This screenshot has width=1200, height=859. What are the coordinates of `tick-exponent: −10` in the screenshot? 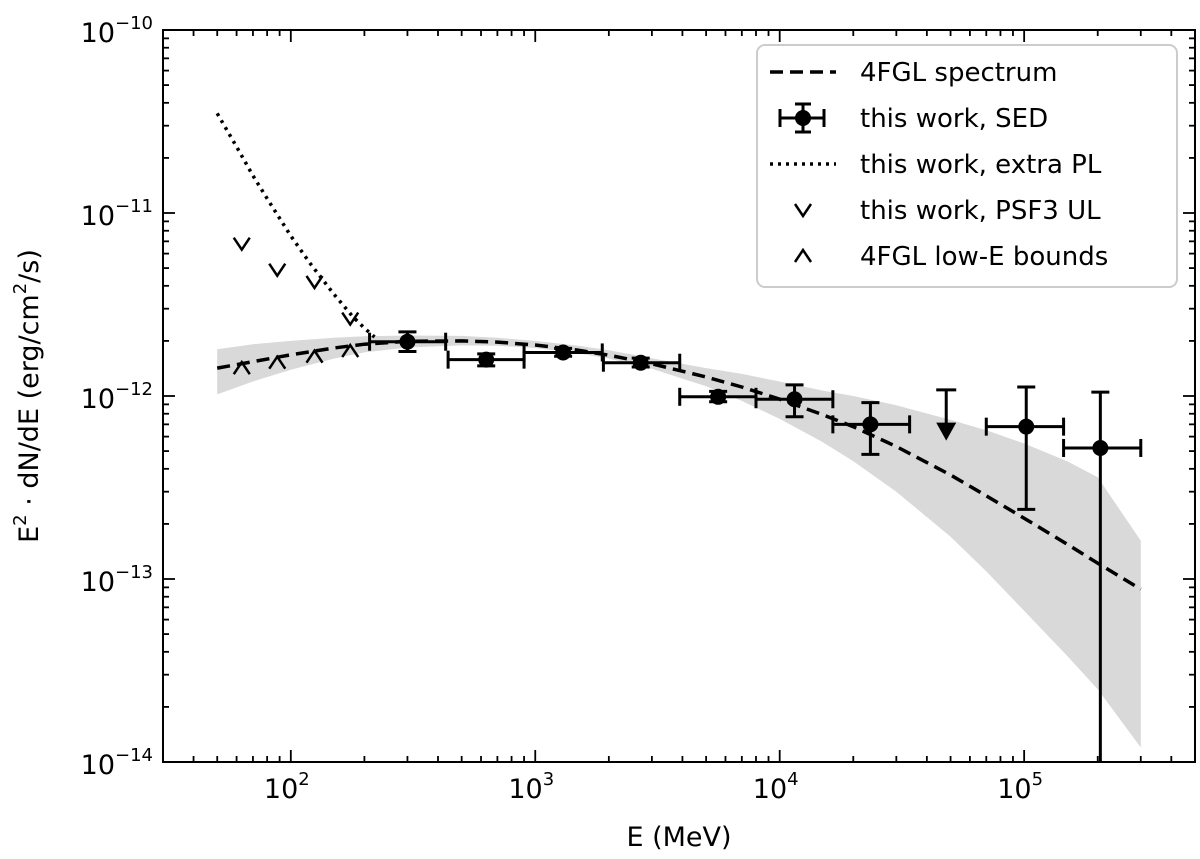 It's located at (134, 23).